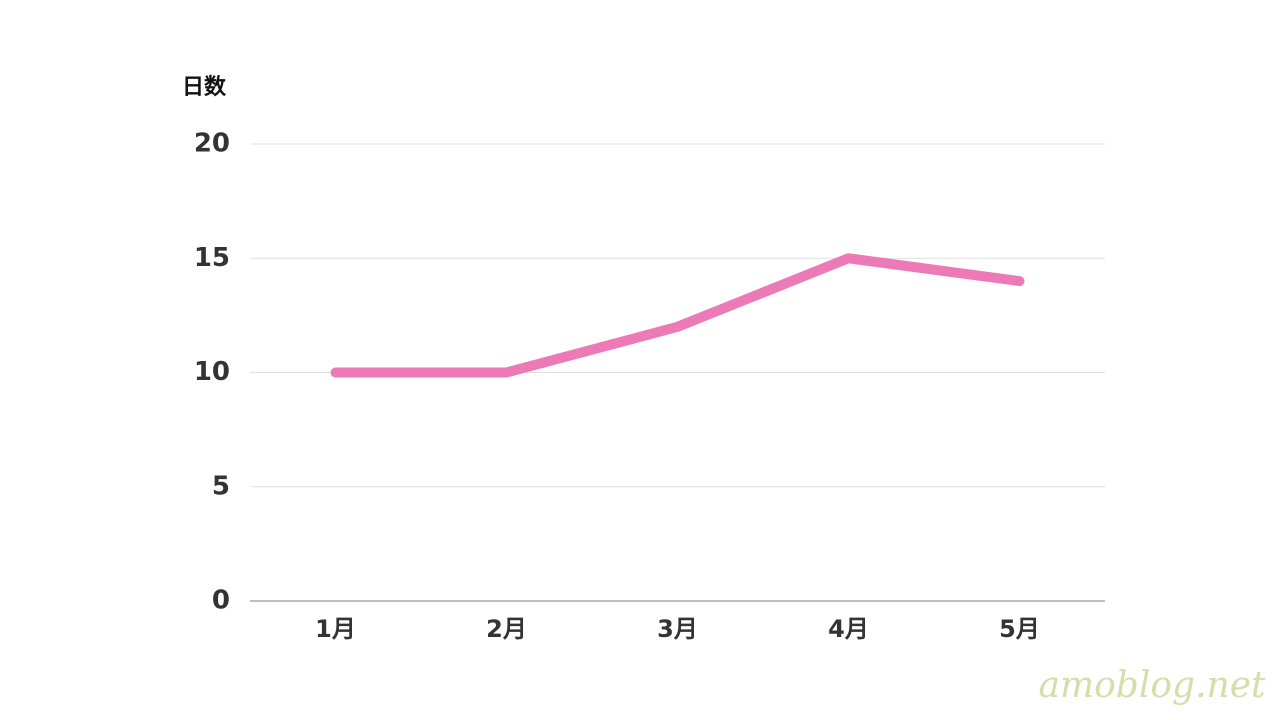  Describe the element at coordinates (848, 629) in the screenshot. I see `x-tick-label: 4月` at that location.